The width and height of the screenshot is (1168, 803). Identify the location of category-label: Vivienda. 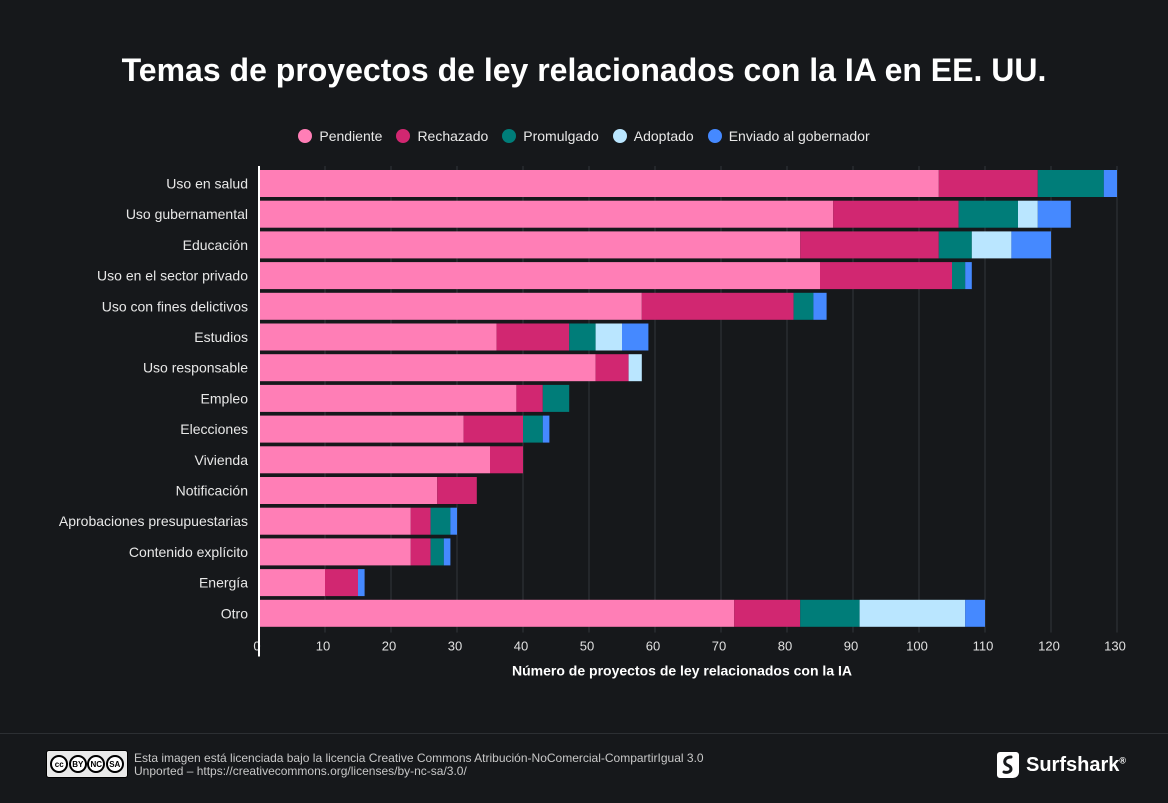
(222, 460).